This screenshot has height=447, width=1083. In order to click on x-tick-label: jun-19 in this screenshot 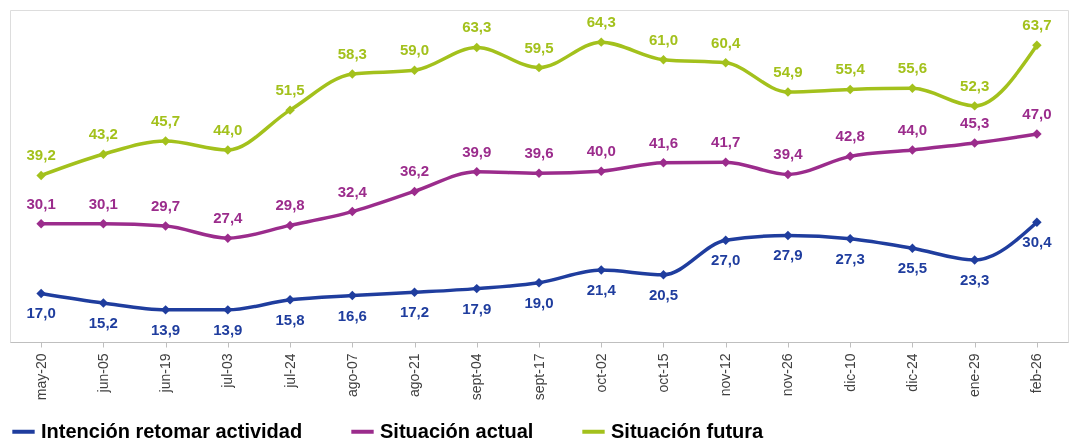, I will do `click(165, 373)`.